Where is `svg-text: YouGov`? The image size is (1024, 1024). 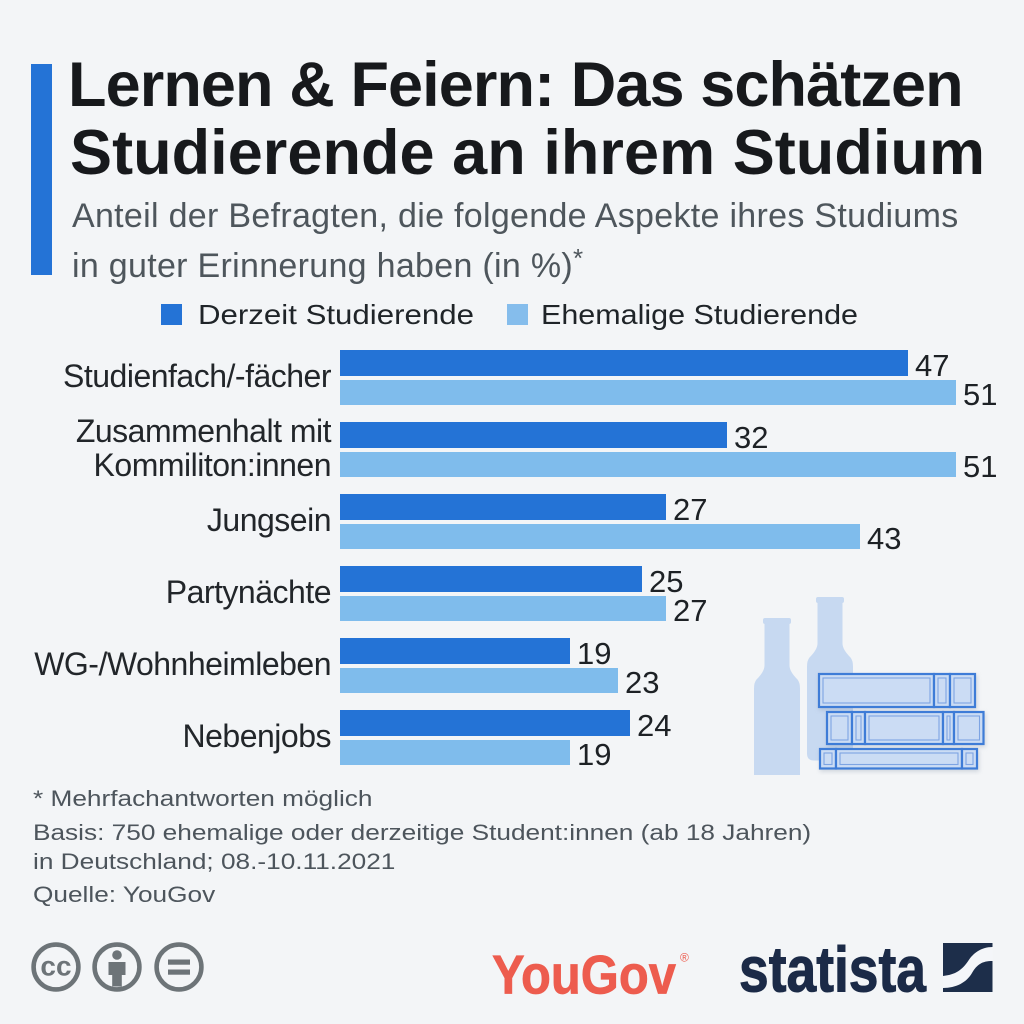
svg-text: YouGov is located at coordinates (584, 971).